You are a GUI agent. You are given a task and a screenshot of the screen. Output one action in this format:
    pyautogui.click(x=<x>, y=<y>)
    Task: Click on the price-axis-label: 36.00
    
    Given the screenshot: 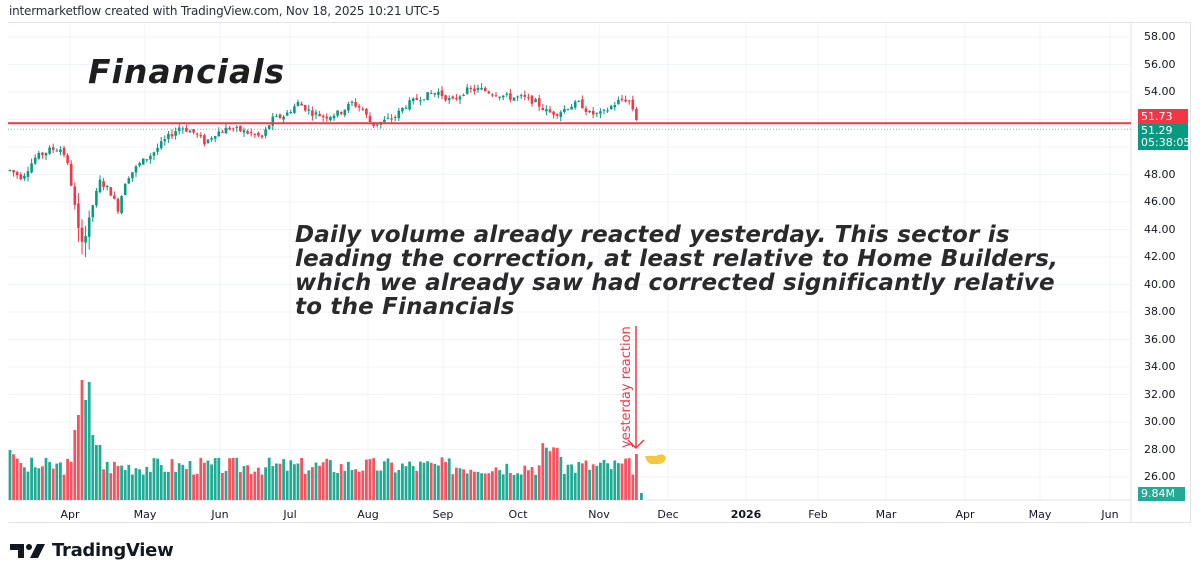 What is the action you would take?
    pyautogui.click(x=1160, y=339)
    